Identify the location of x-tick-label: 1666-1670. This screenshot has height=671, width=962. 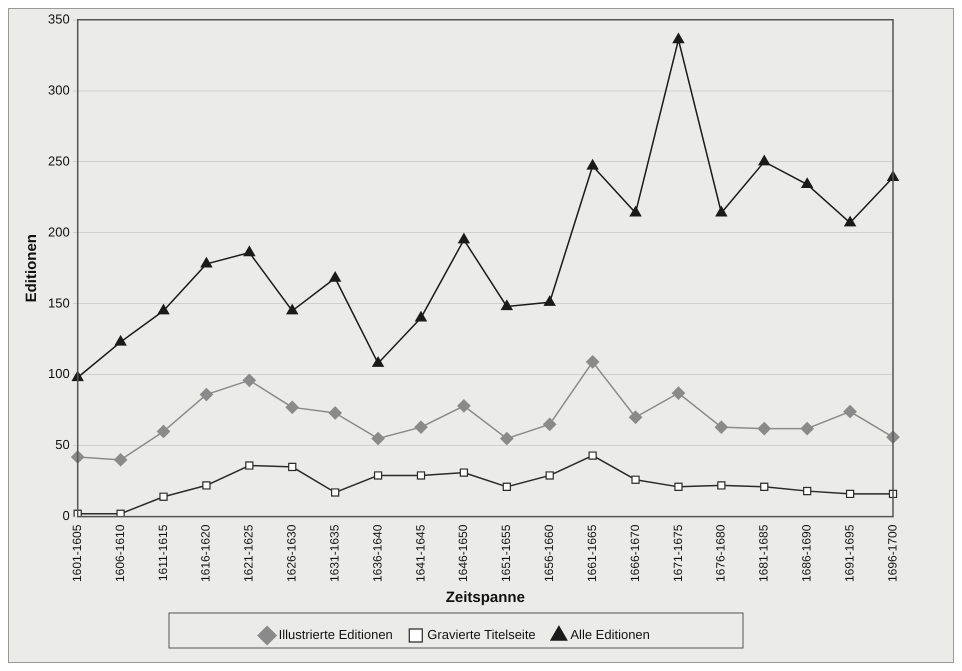
(635, 553).